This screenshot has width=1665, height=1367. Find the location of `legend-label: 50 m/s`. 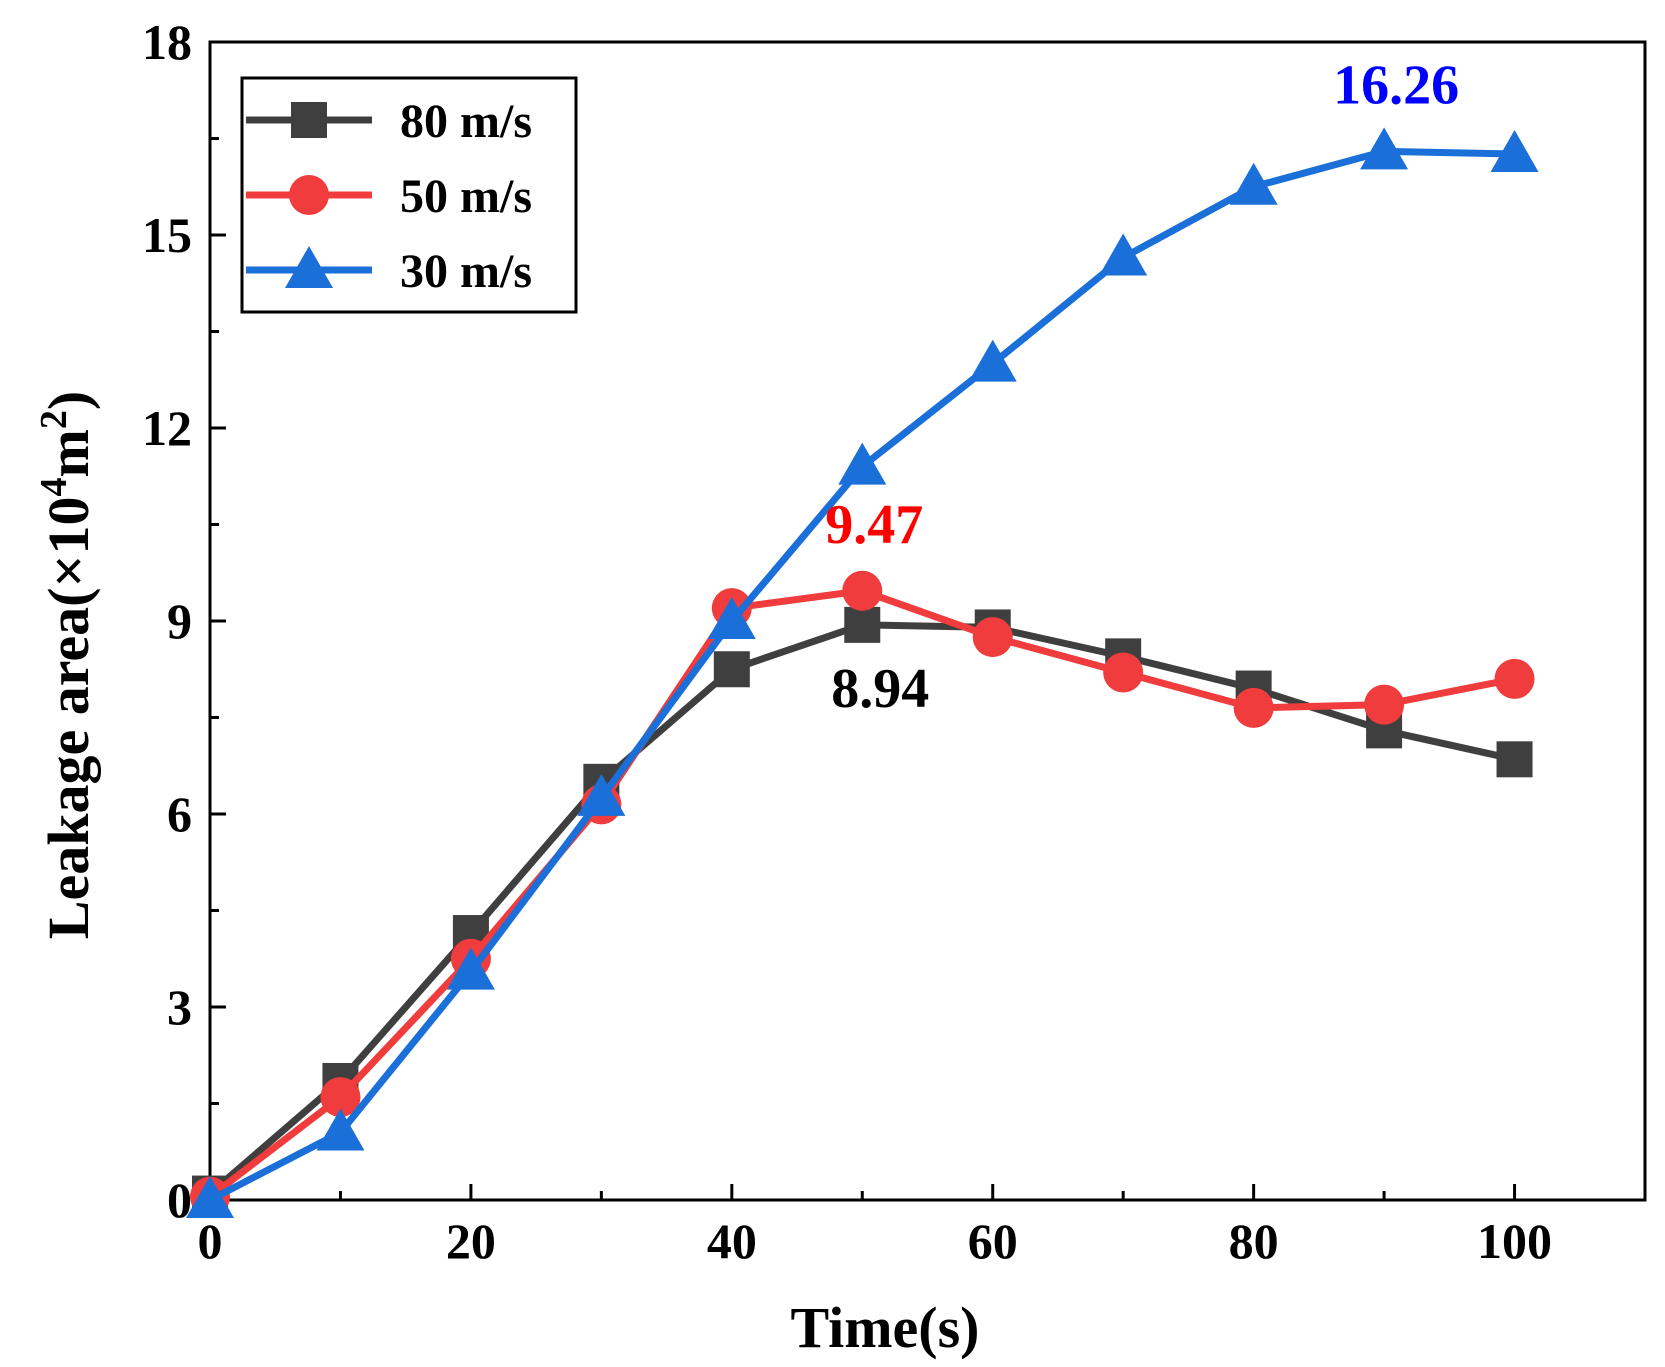

legend-label: 50 m/s is located at coordinates (466, 196).